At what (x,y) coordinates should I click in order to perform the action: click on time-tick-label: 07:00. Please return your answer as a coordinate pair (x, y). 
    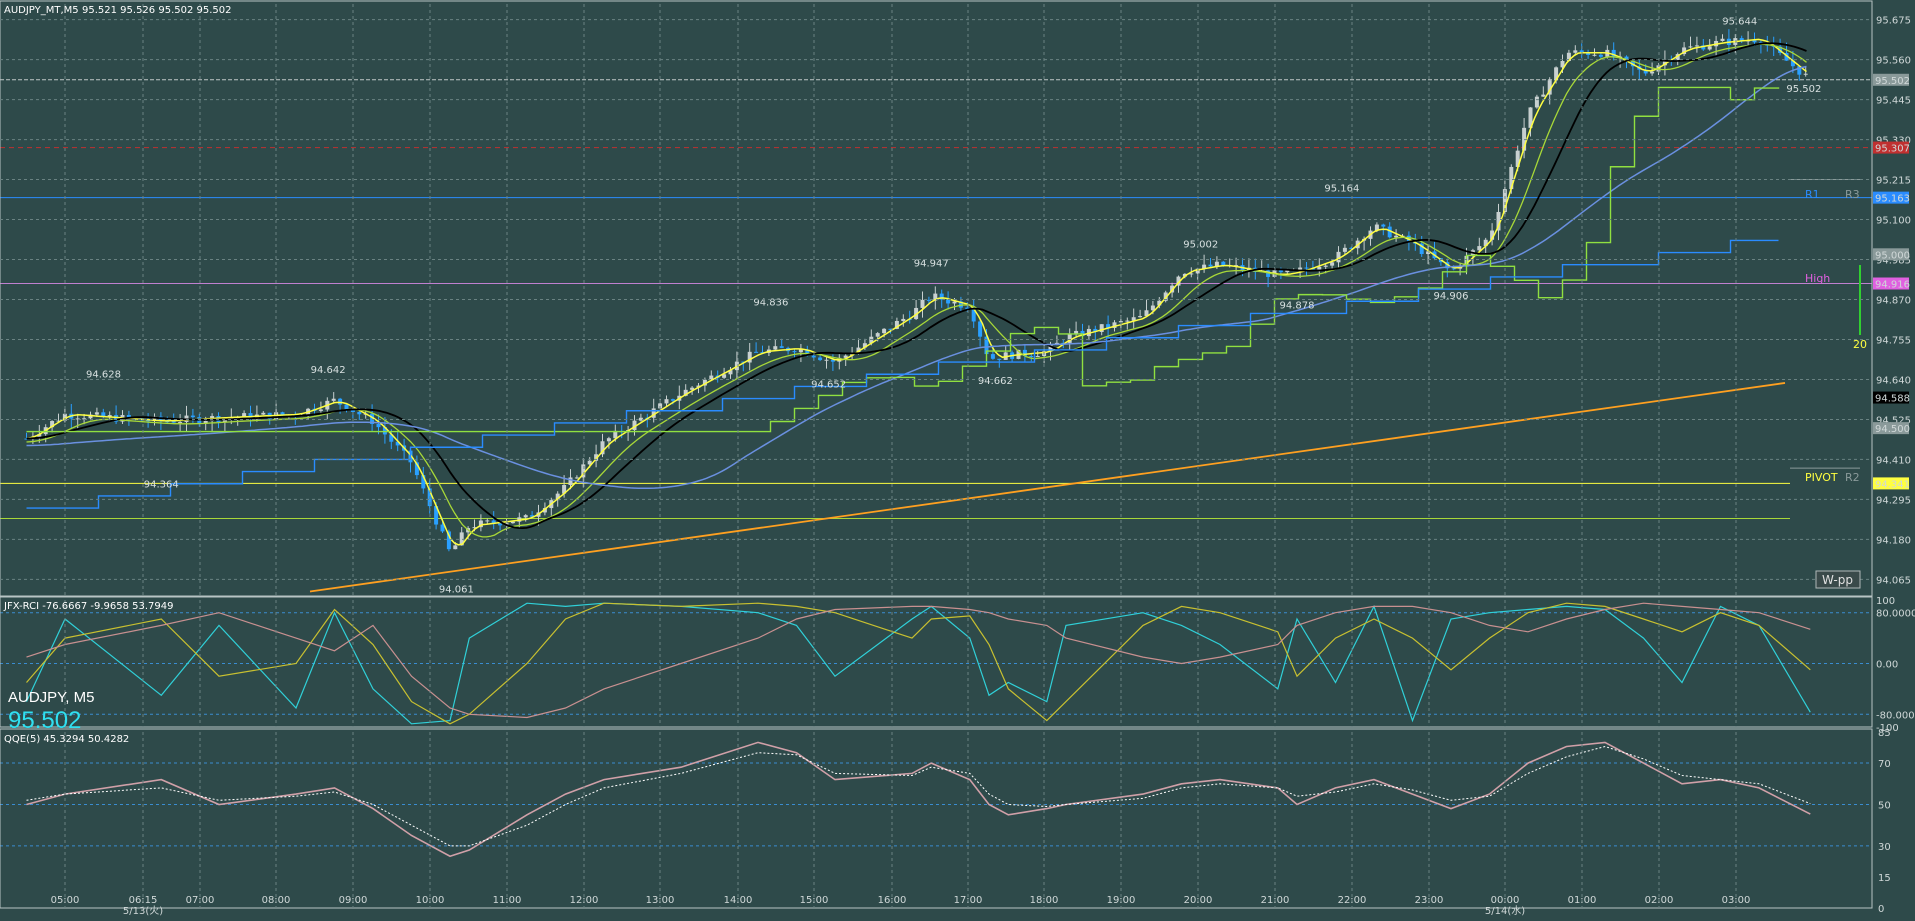
    Looking at the image, I should click on (200, 900).